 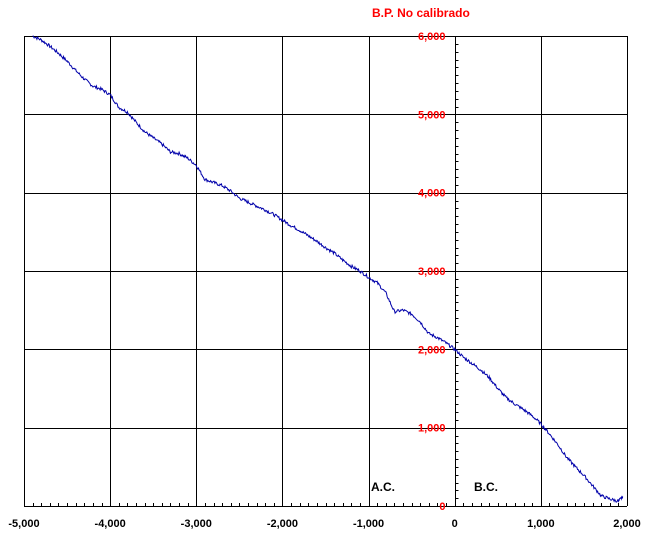 I want to click on y-tick-label: 6,000, so click(x=432, y=37).